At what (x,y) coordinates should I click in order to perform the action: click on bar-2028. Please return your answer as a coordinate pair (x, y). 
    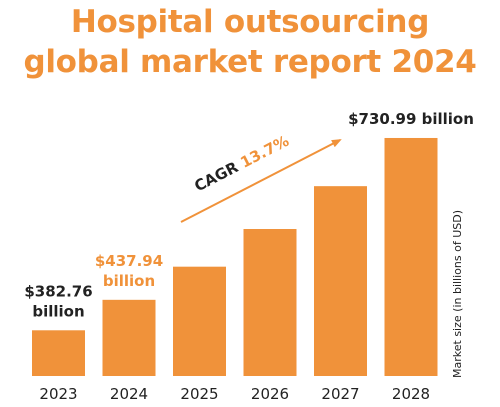
    Looking at the image, I should click on (411, 256).